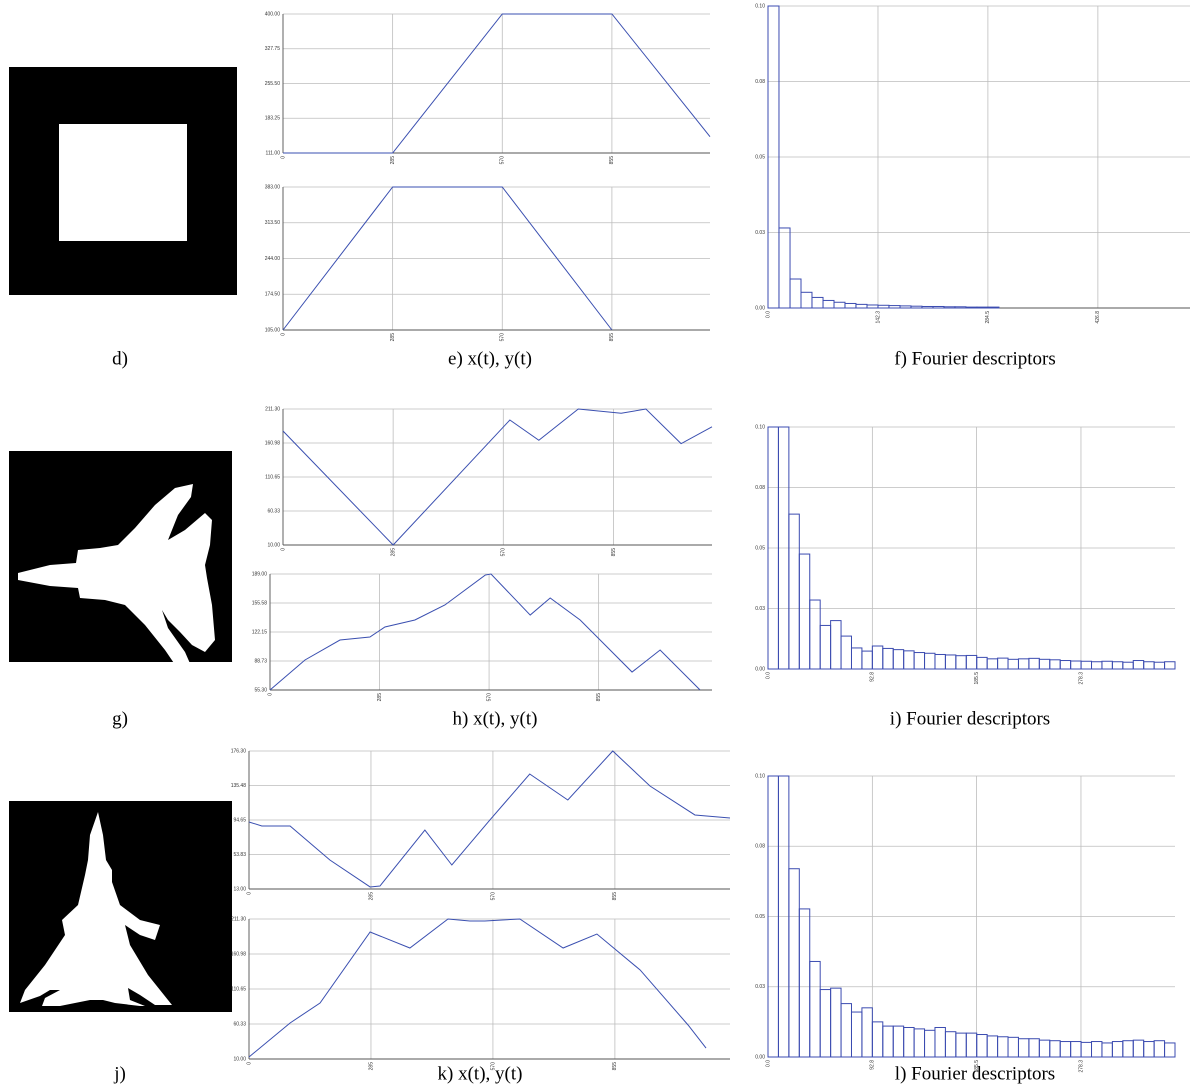 The width and height of the screenshot is (1203, 1088). I want to click on y-tick-label: 255.50, so click(273, 84).